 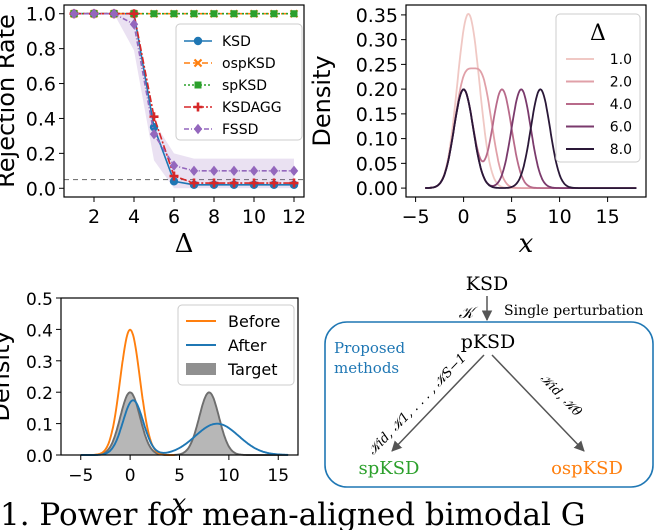 What do you see at coordinates (198, 63) in the screenshot?
I see `tl-legend-marker-ospksd` at bounding box center [198, 63].